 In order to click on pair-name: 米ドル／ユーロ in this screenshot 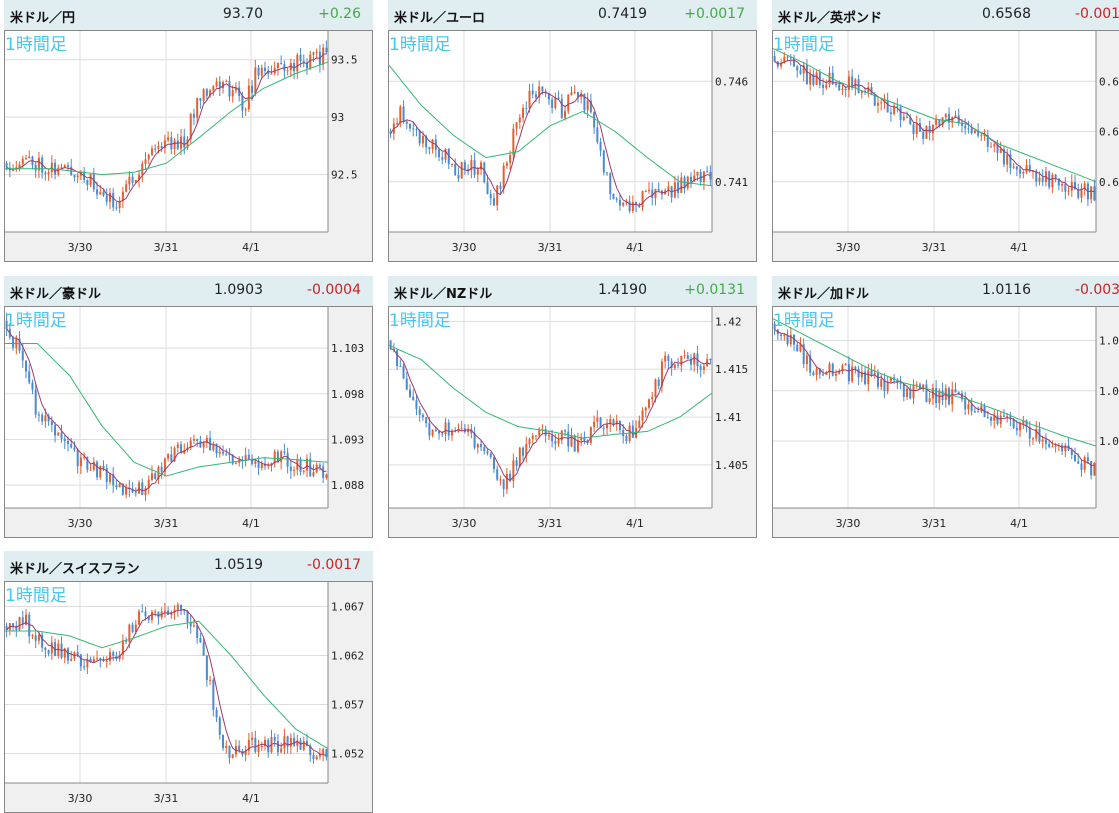, I will do `click(439, 16)`.